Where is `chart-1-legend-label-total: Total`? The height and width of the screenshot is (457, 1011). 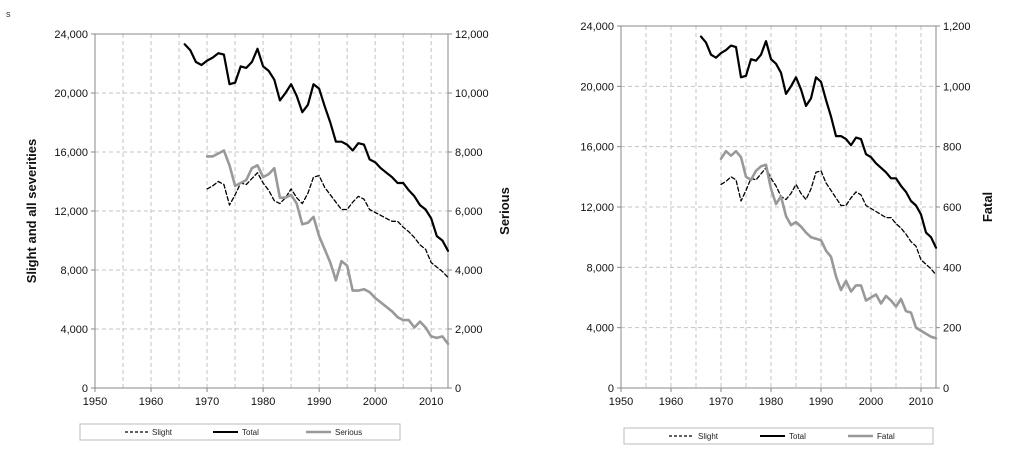 chart-1-legend-label-total: Total is located at coordinates (250, 432).